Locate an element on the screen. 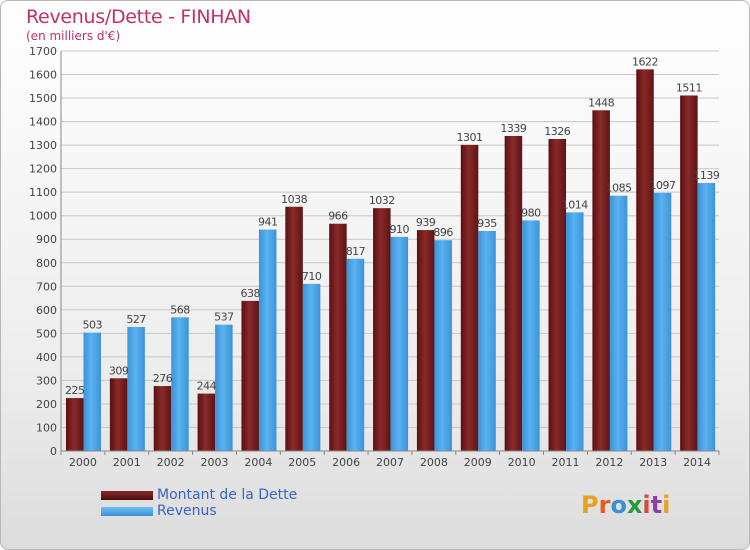 The image size is (750, 550). data-label-debt: 225 is located at coordinates (75, 390).